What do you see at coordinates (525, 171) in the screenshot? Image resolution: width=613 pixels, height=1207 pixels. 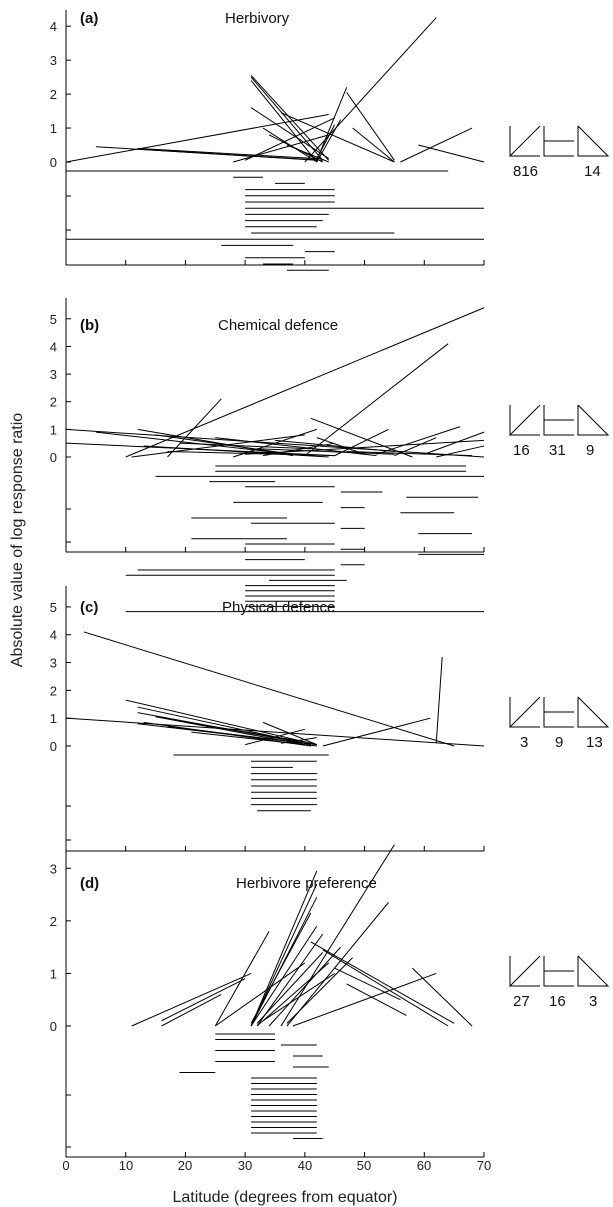 I see `legend-count: 816` at bounding box center [525, 171].